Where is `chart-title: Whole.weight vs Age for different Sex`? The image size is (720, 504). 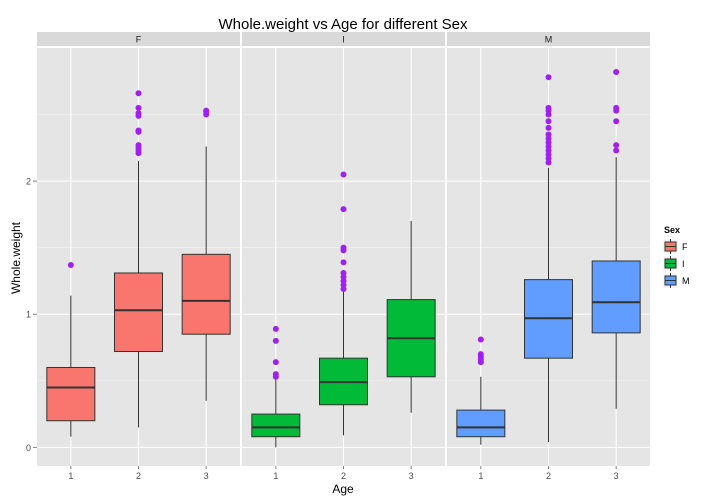
chart-title: Whole.weight vs Age for different Sex is located at coordinates (343, 24).